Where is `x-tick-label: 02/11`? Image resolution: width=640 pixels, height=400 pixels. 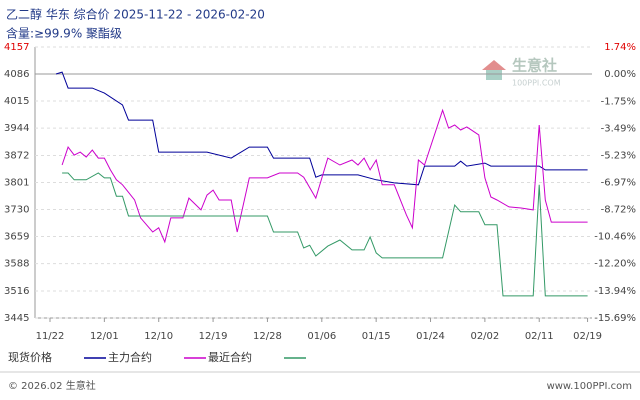 x-tick-label: 02/11 is located at coordinates (539, 336).